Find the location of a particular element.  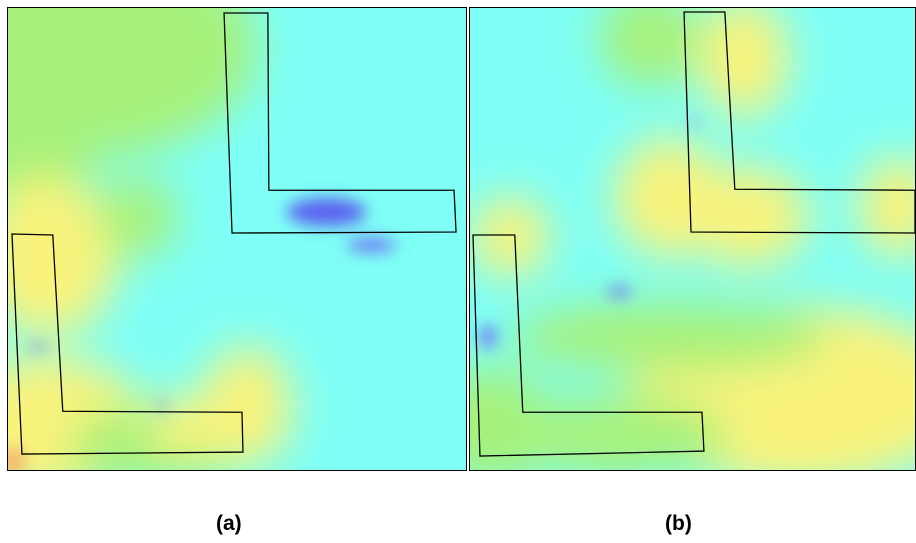

caption-b: (b) is located at coordinates (678, 523).